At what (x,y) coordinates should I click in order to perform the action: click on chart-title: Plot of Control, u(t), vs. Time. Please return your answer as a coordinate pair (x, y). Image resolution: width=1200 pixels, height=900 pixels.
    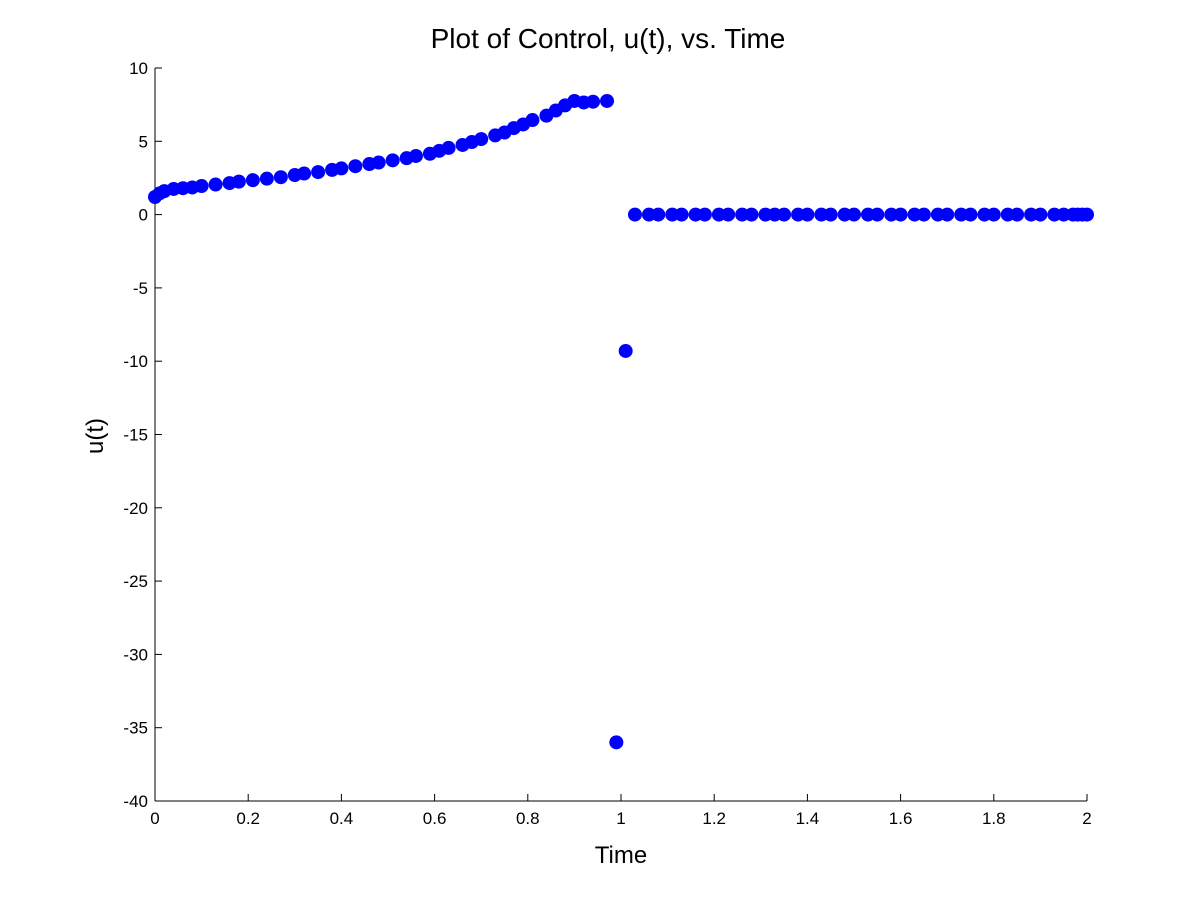
    Looking at the image, I should click on (608, 38).